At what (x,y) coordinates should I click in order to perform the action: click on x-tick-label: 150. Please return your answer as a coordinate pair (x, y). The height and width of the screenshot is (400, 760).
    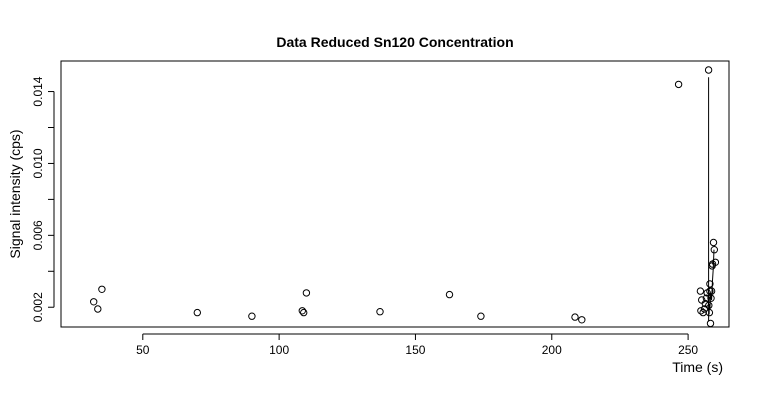
    Looking at the image, I should click on (415, 350).